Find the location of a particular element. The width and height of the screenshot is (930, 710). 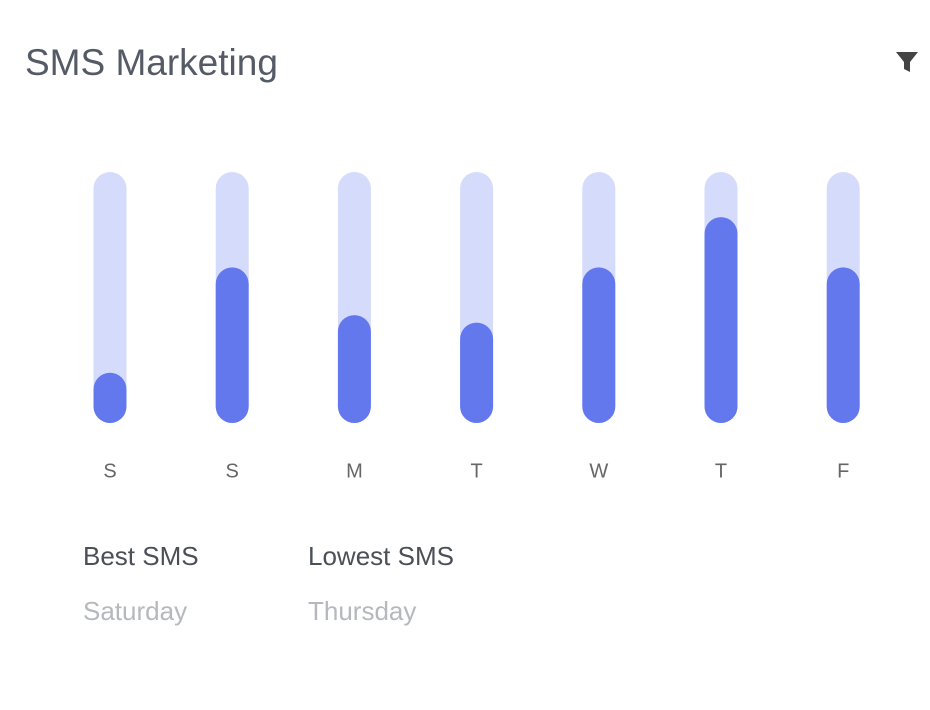

bar-track is located at coordinates (110, 297).